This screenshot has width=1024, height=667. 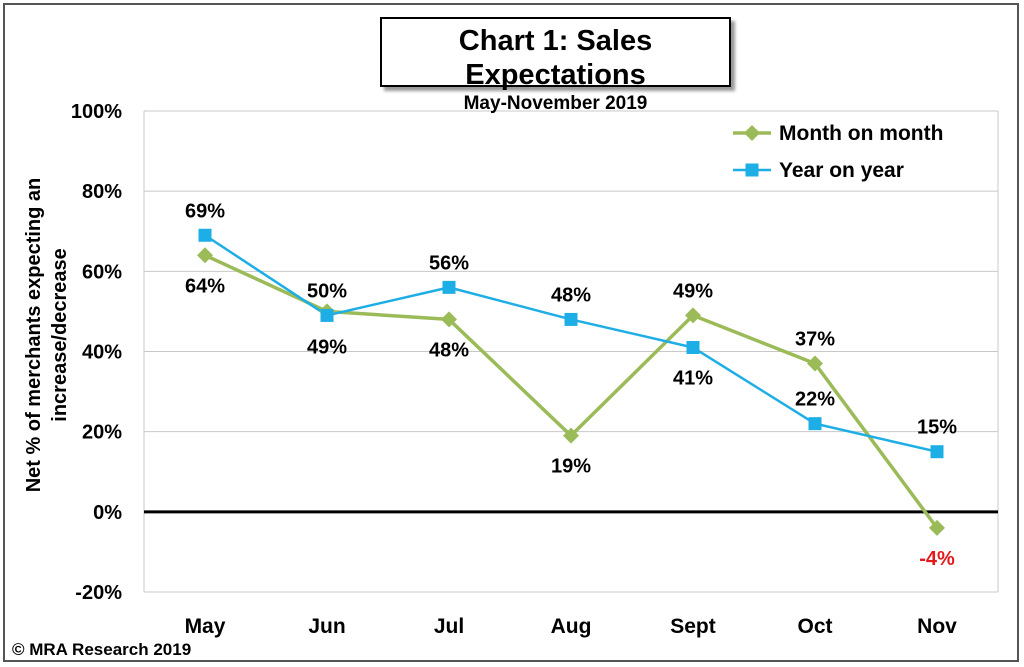 I want to click on data-label-year-on-year: 15%, so click(x=937, y=428).